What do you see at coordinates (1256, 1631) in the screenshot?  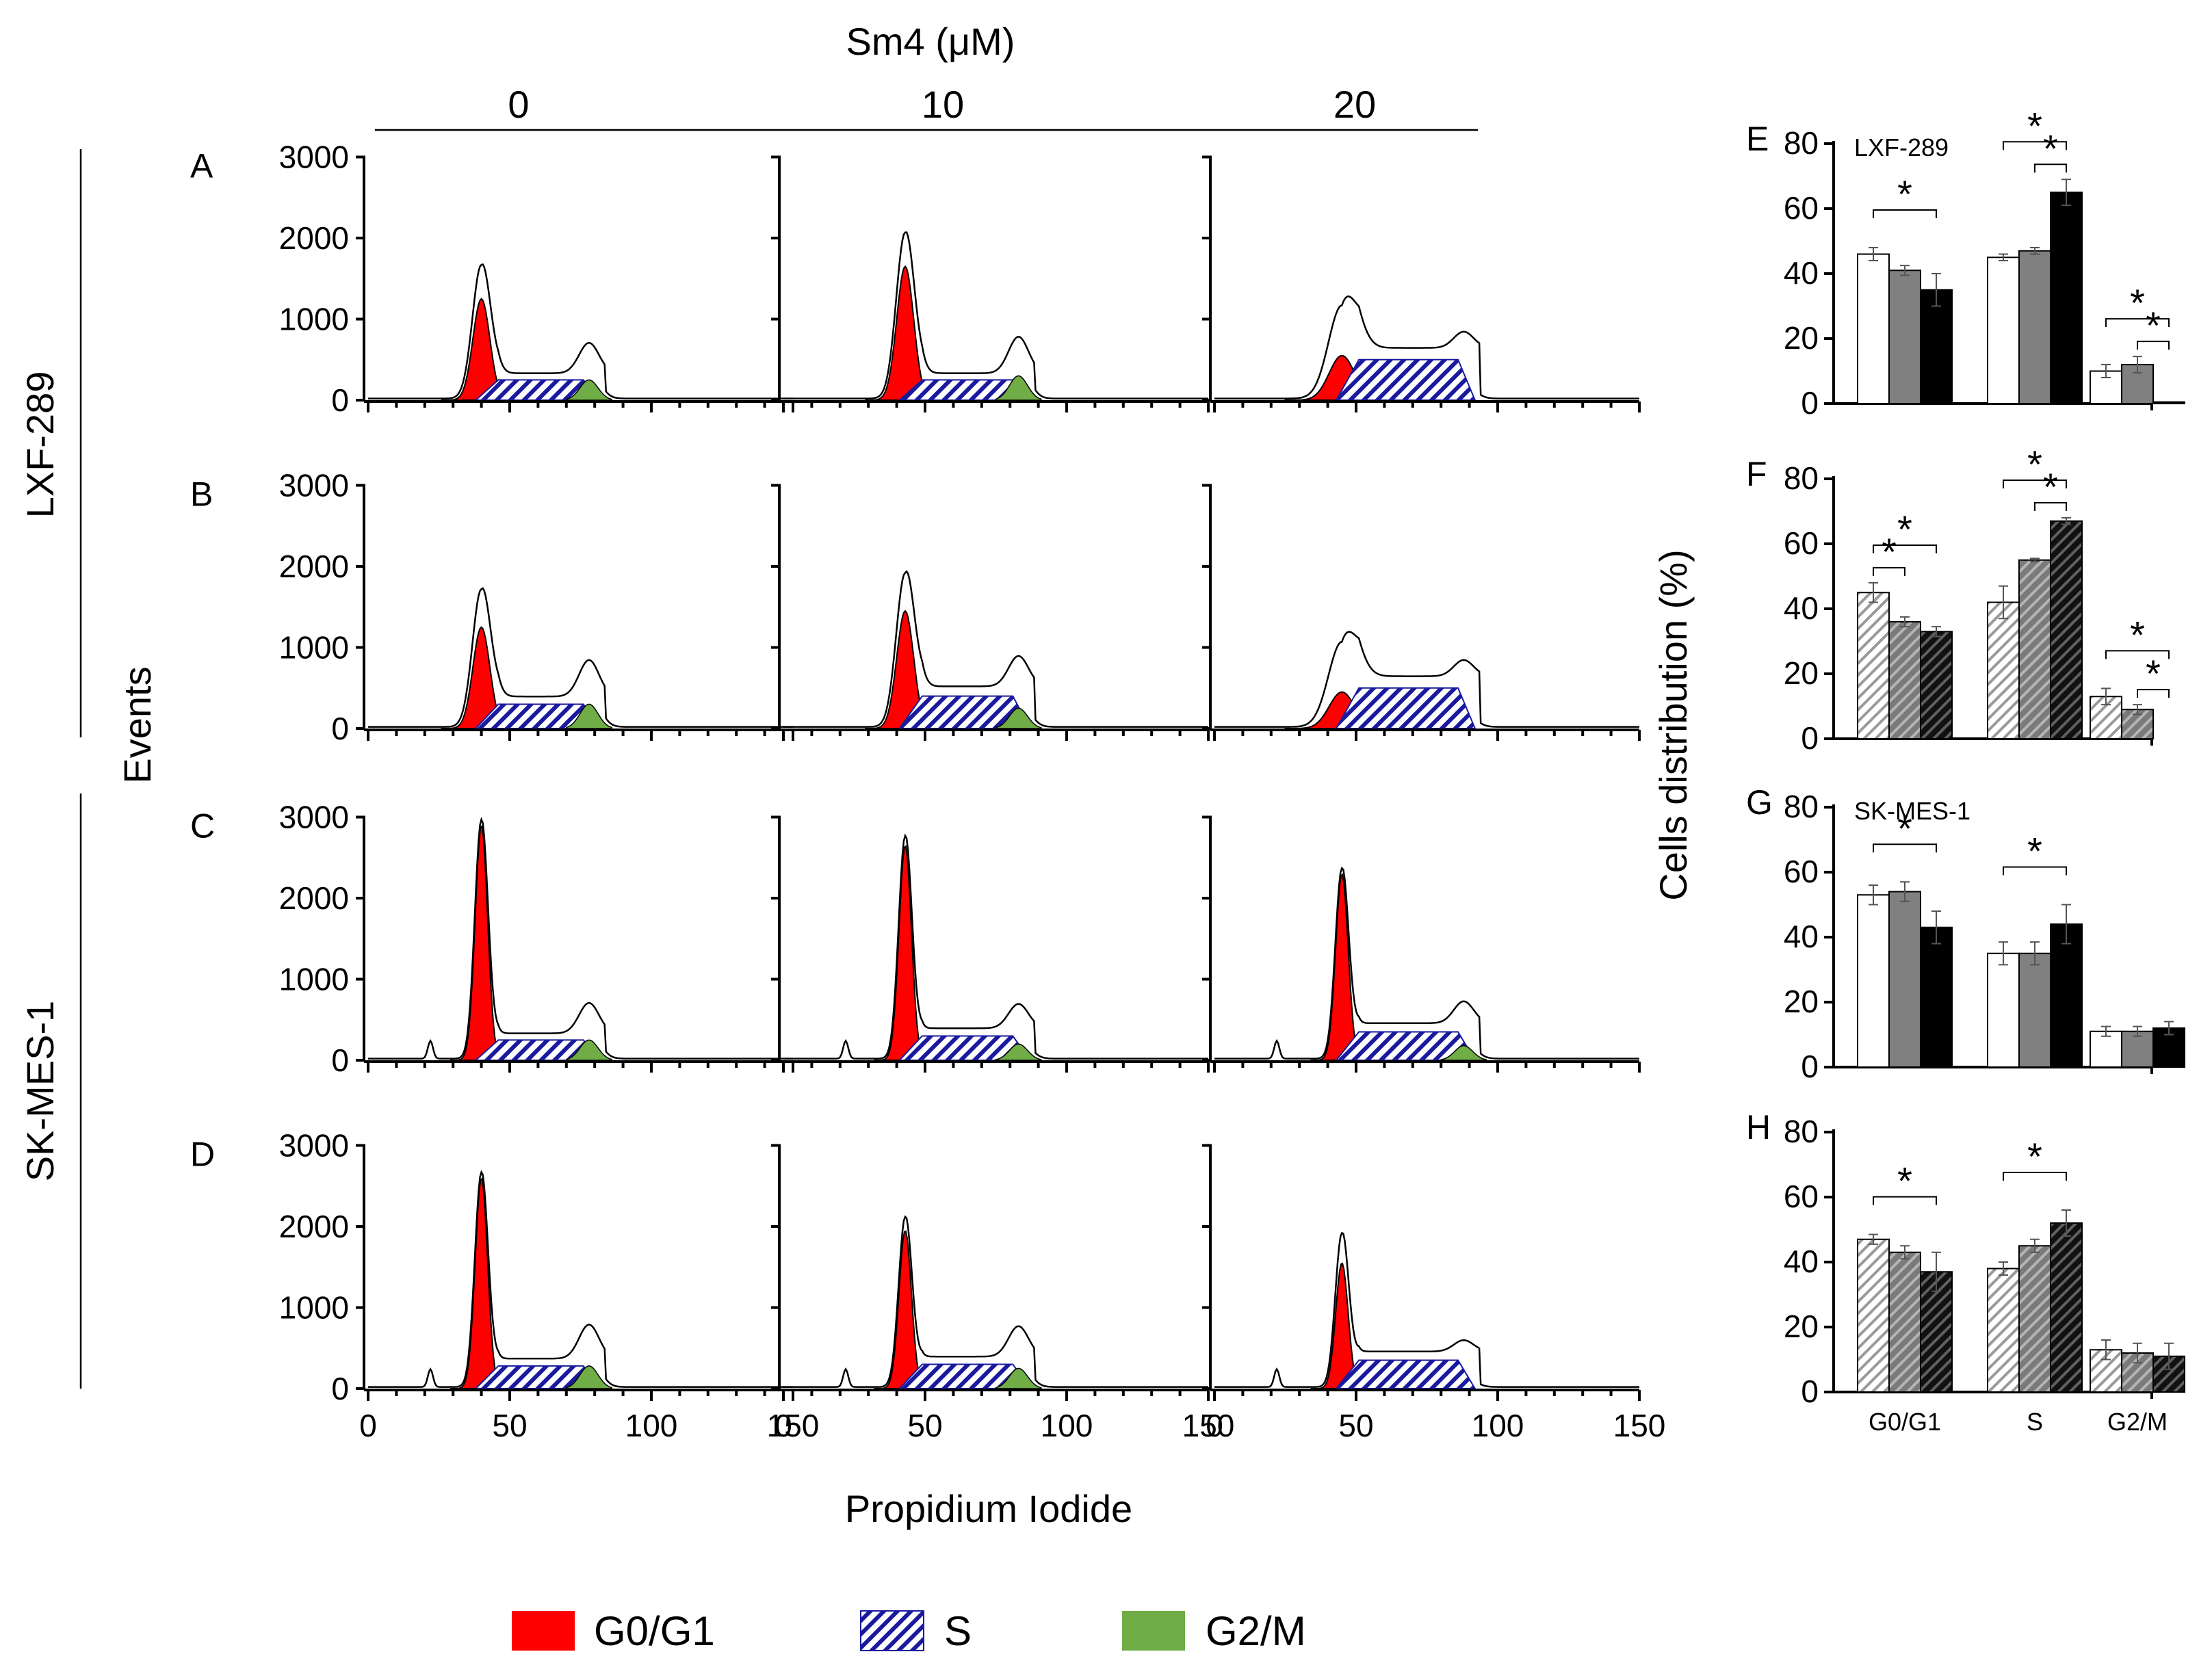 I see `legend-label-g2m: G2/M` at bounding box center [1256, 1631].